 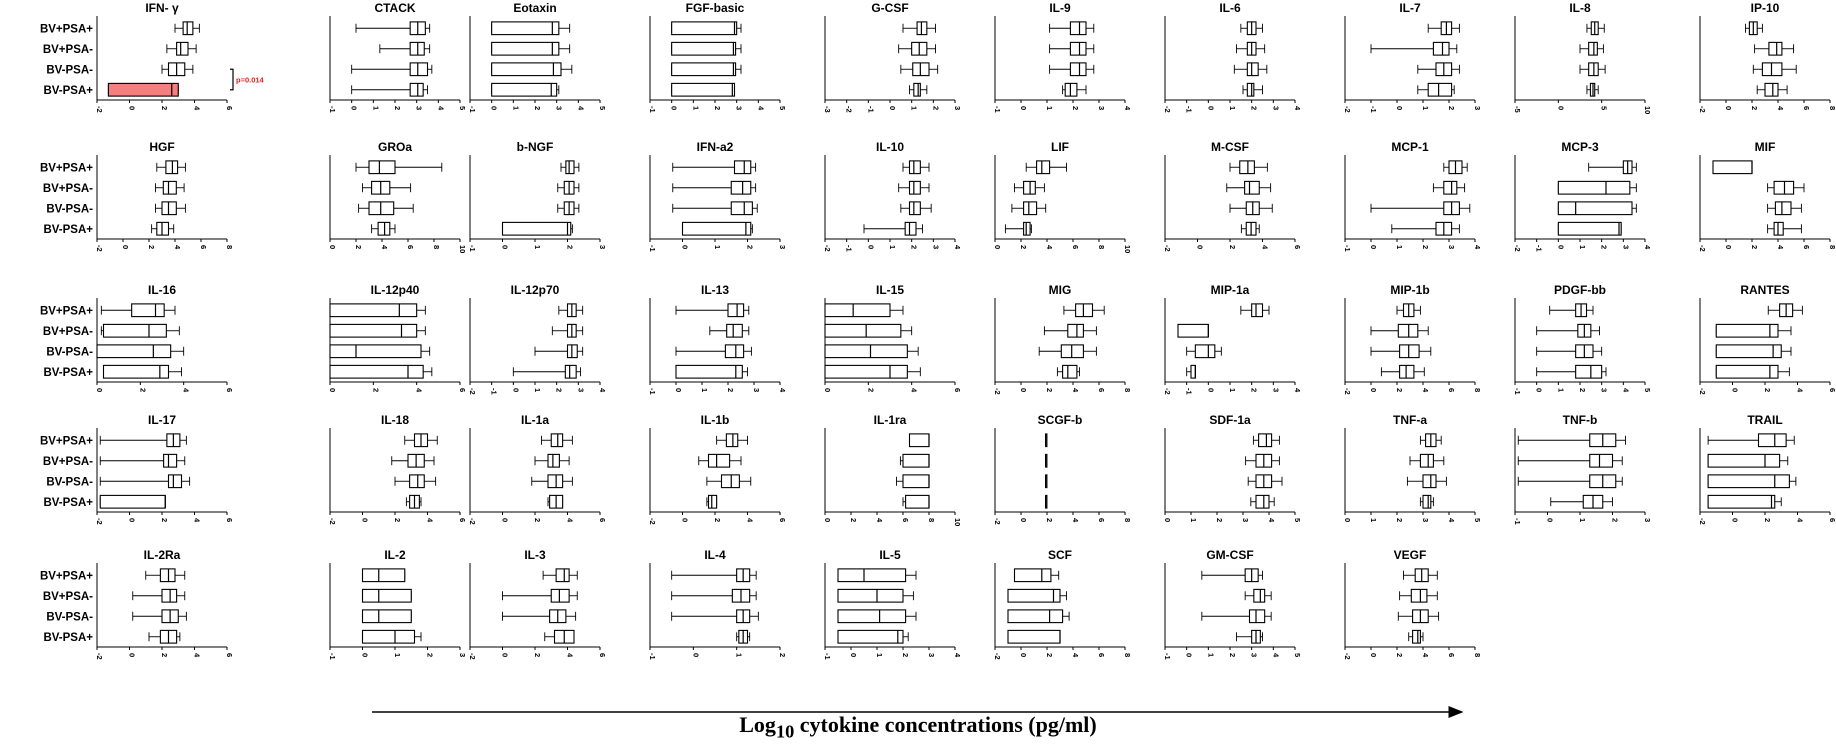 What do you see at coordinates (1412, 339) in the screenshot?
I see `panel-mip-1b: MIP-1b -2 0 2 4 6 8` at bounding box center [1412, 339].